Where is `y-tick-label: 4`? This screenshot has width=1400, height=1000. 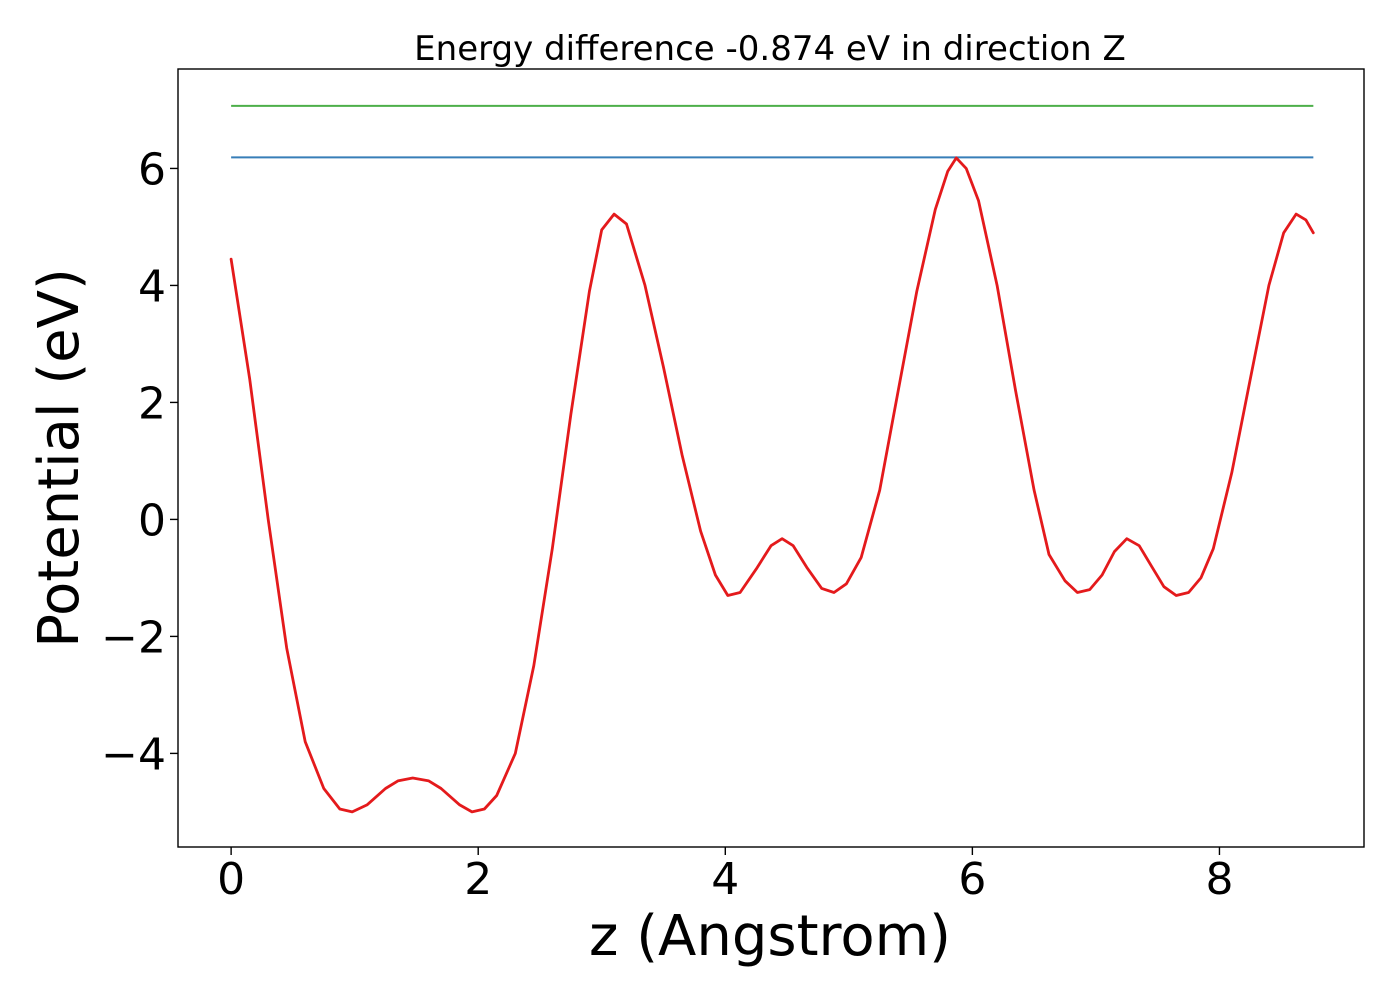
y-tick-label: 4 is located at coordinates (152, 286).